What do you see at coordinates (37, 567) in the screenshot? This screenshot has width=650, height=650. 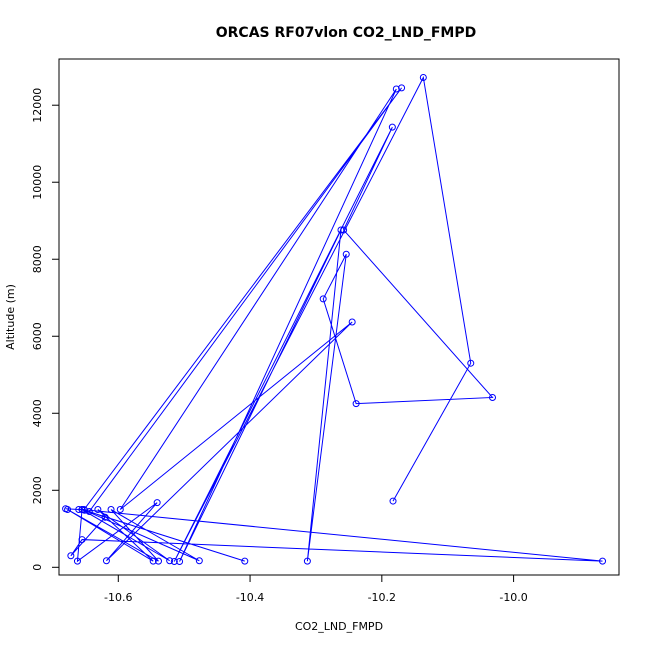 I see `y-tick-label: 0` at bounding box center [37, 567].